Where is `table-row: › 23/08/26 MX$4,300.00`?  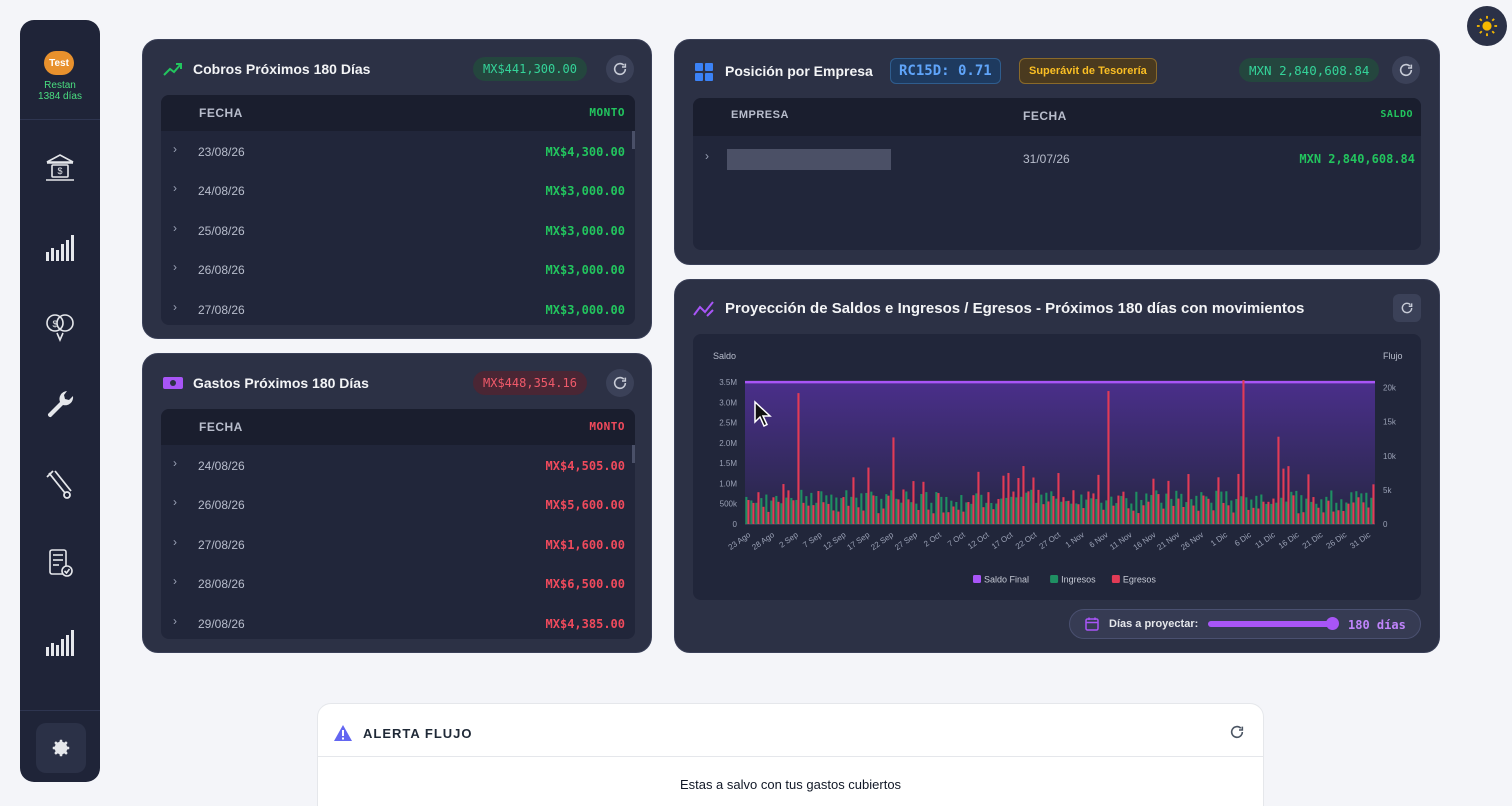 table-row: › 23/08/26 MX$4,300.00 is located at coordinates (398, 150).